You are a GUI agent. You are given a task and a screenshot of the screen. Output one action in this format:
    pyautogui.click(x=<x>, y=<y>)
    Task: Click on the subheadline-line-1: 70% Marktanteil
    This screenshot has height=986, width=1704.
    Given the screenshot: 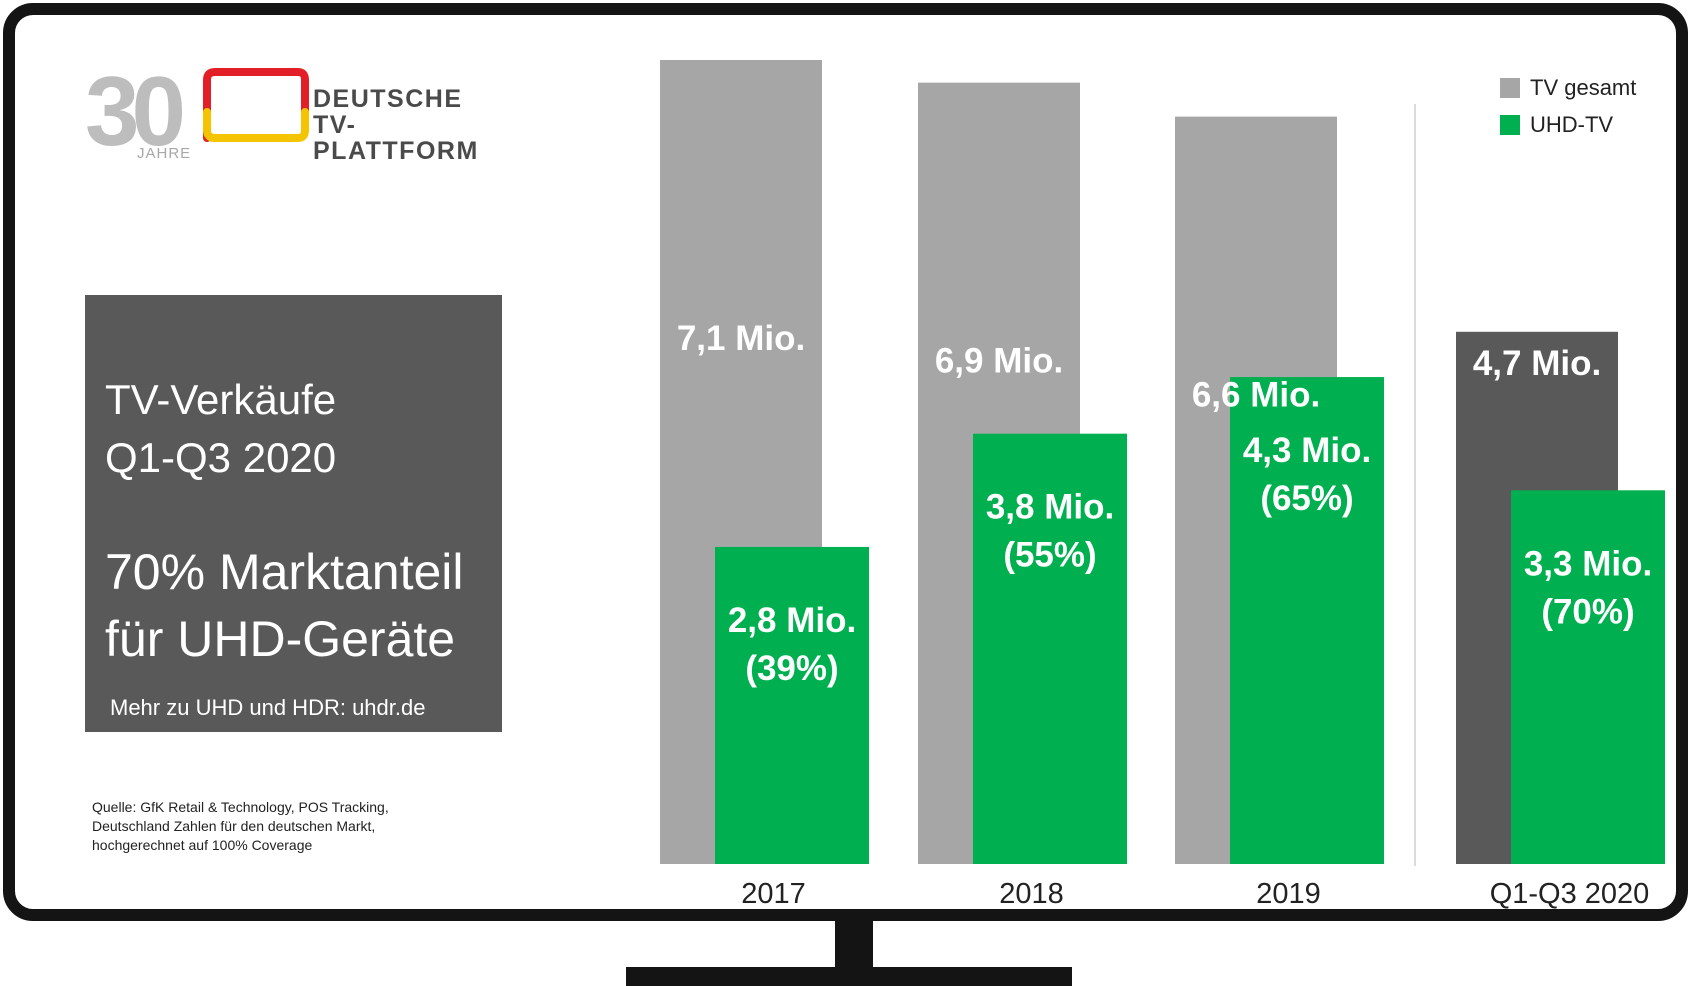 What is the action you would take?
    pyautogui.click(x=284, y=572)
    